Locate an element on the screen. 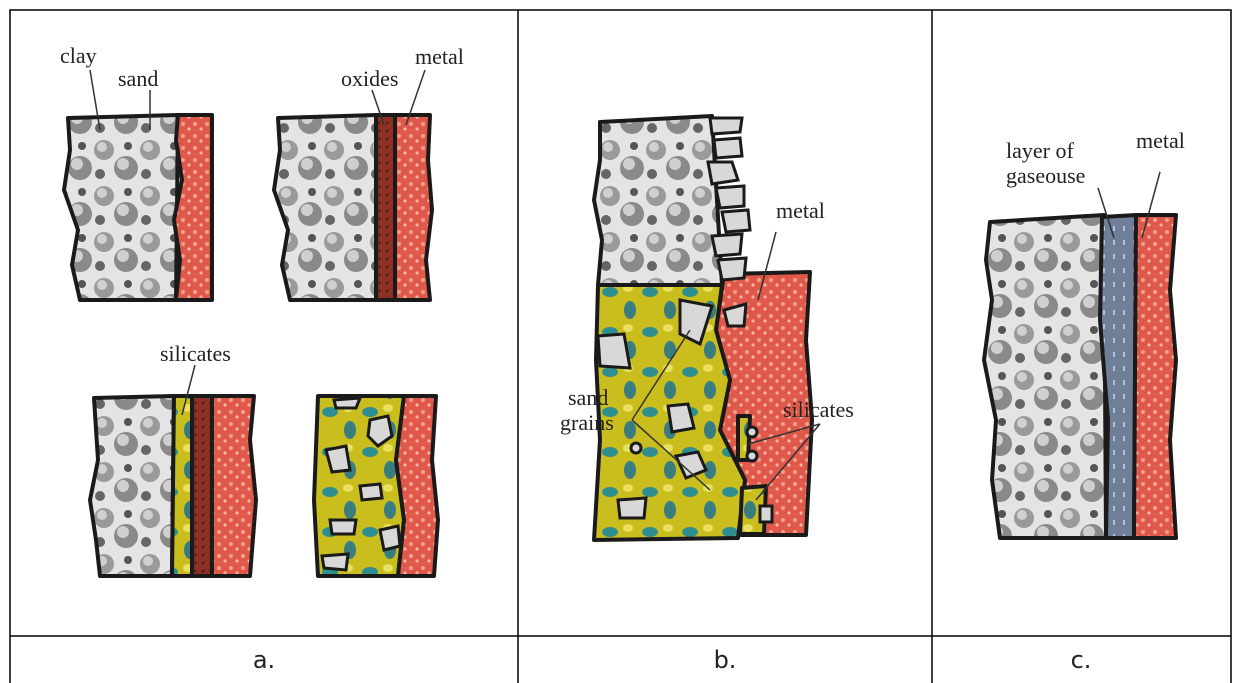 The image size is (1241, 683). label-gas-1: layer of is located at coordinates (1040, 150).